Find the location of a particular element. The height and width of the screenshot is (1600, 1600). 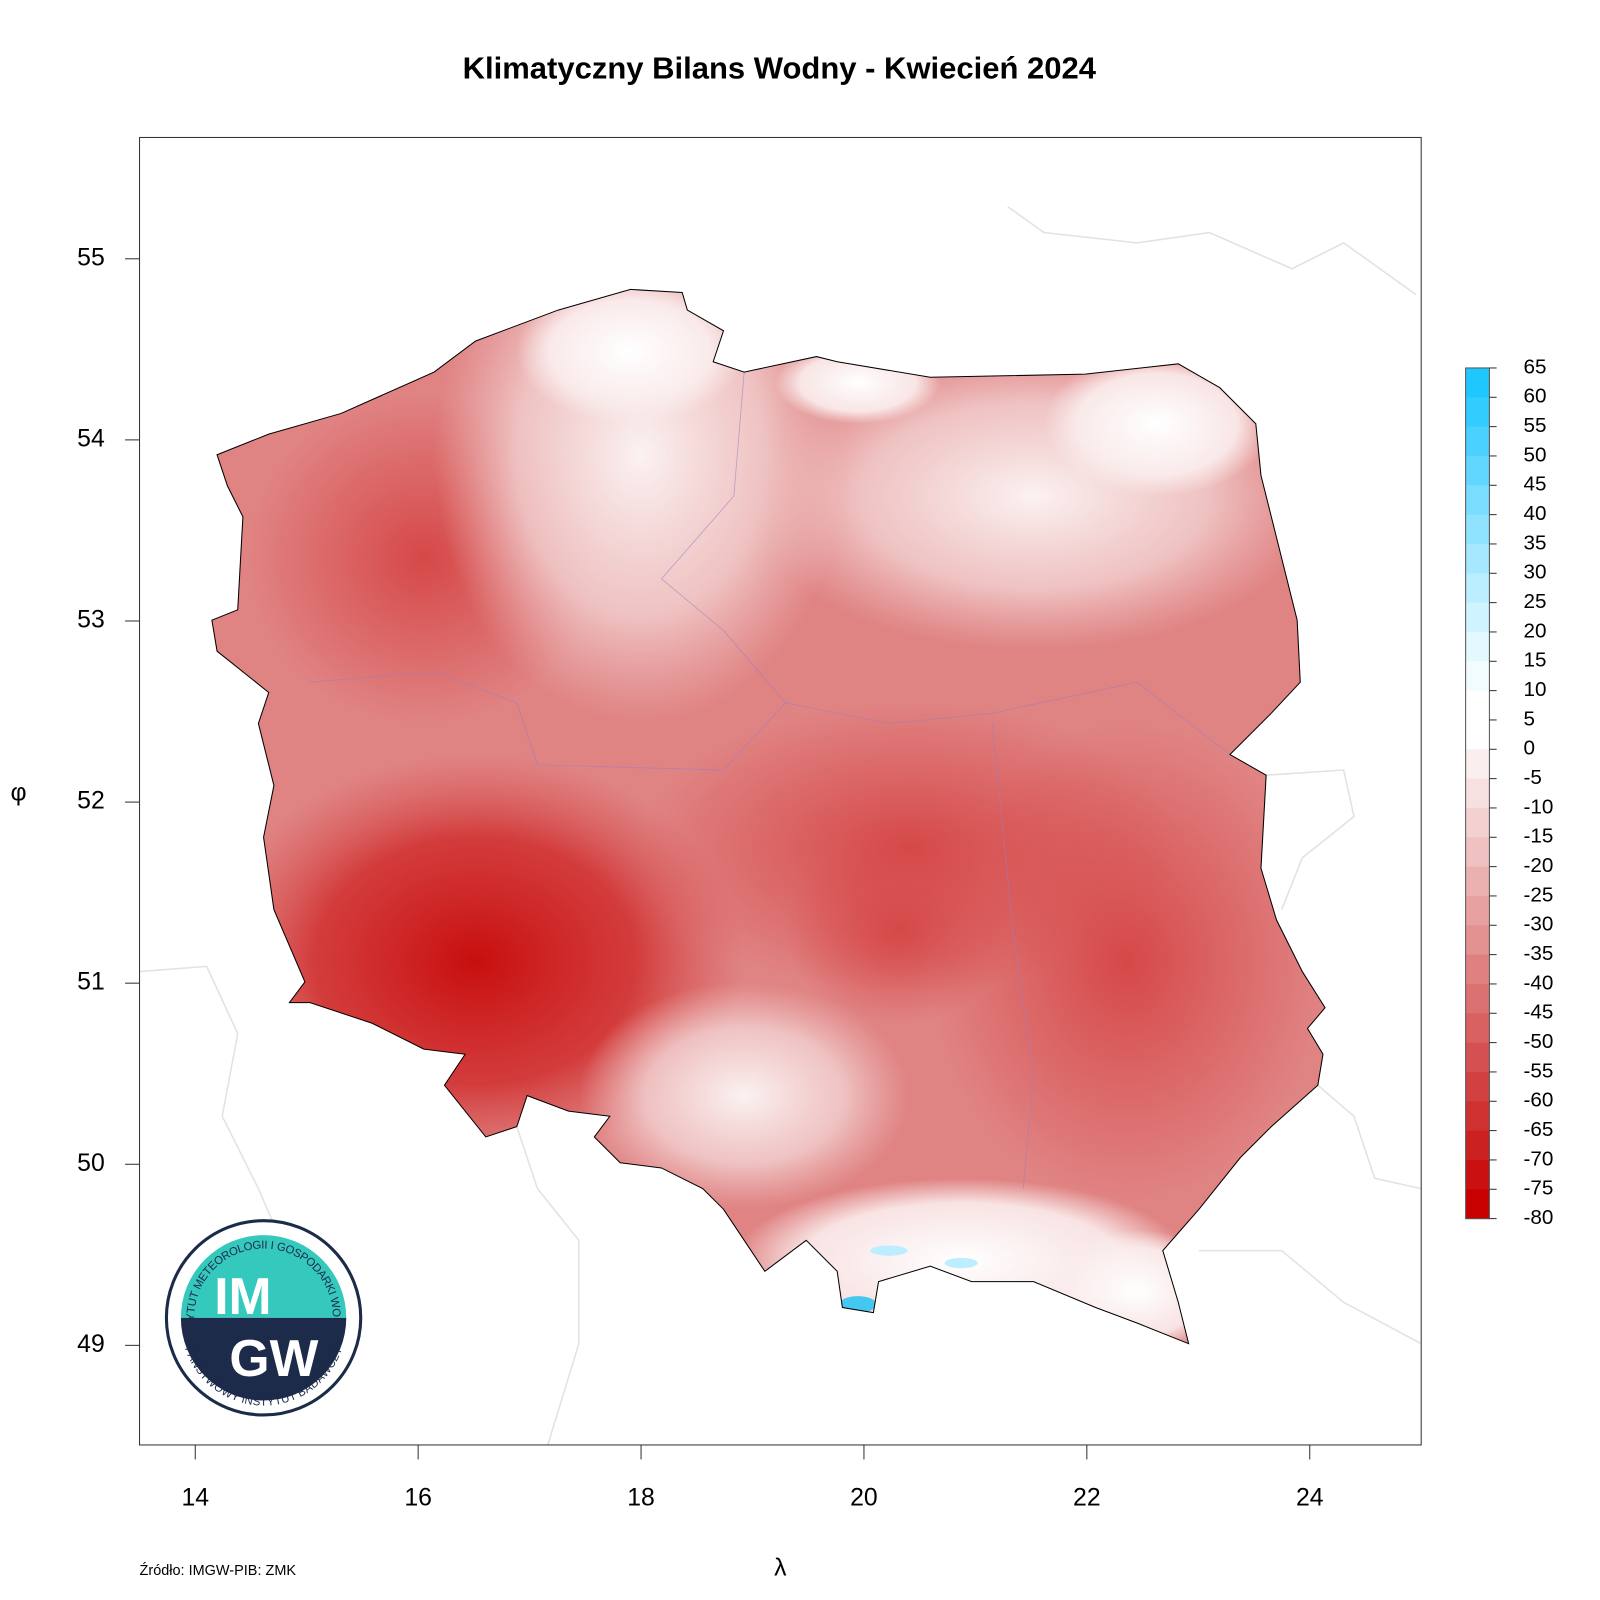

colorbar-tick-label: -25 is located at coordinates (1539, 894).